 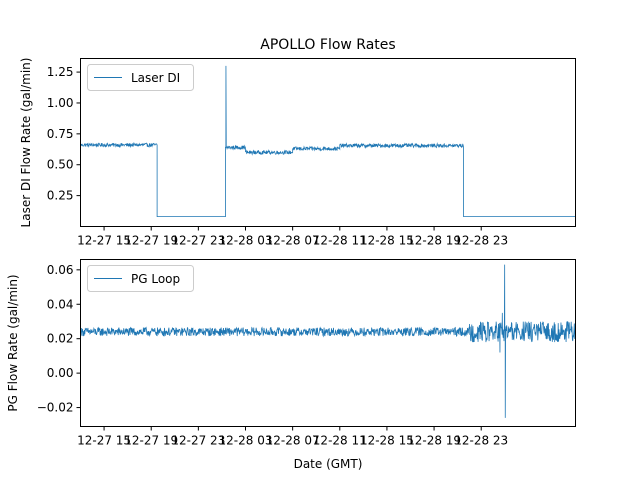 I want to click on top-legend-box, so click(x=140, y=77).